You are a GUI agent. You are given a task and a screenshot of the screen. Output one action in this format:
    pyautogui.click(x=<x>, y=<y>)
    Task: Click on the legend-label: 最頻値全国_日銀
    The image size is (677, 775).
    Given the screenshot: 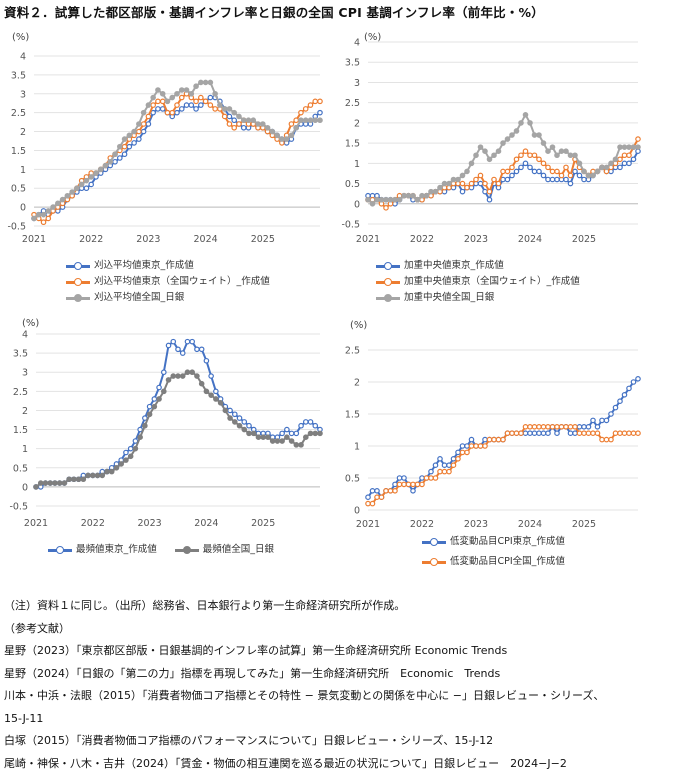 What is the action you would take?
    pyautogui.click(x=238, y=550)
    